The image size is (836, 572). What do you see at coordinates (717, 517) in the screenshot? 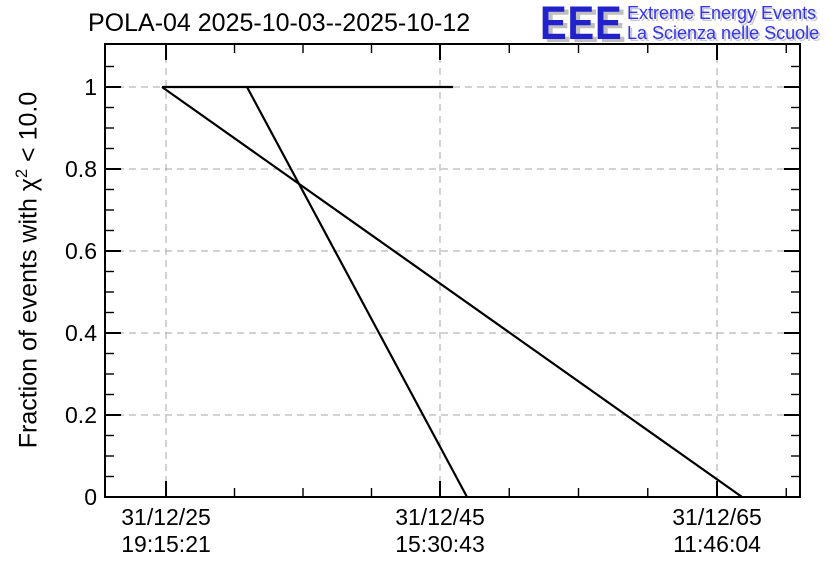
I see `x-tick-date: 31/12/65` at bounding box center [717, 517].